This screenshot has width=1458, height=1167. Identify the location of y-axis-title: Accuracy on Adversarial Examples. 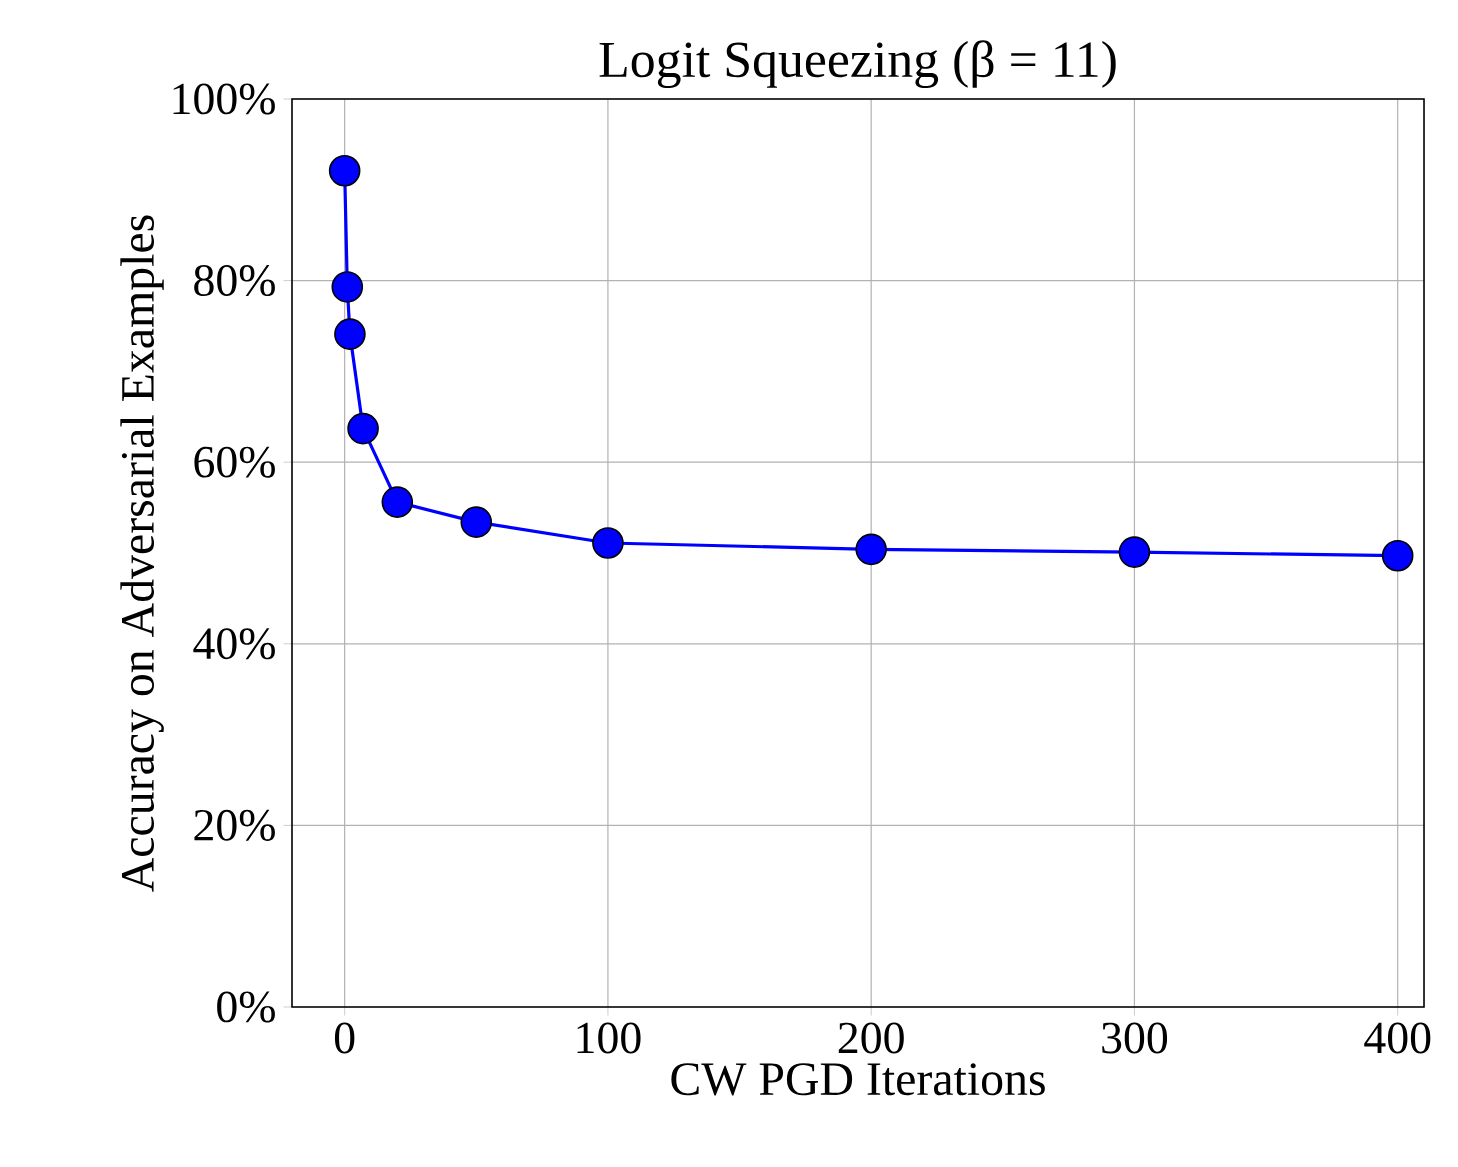
(142, 553).